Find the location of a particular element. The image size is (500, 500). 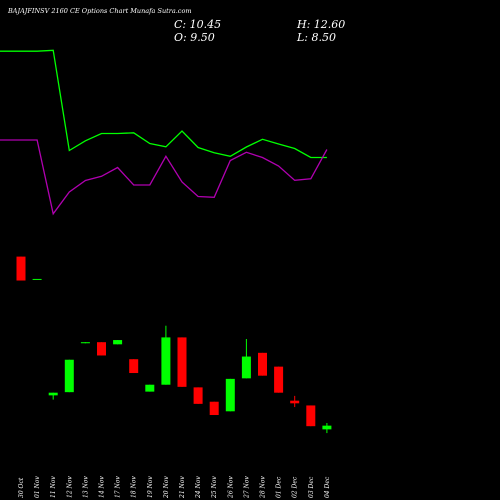

candle-body-13-nov is located at coordinates (85, 343).